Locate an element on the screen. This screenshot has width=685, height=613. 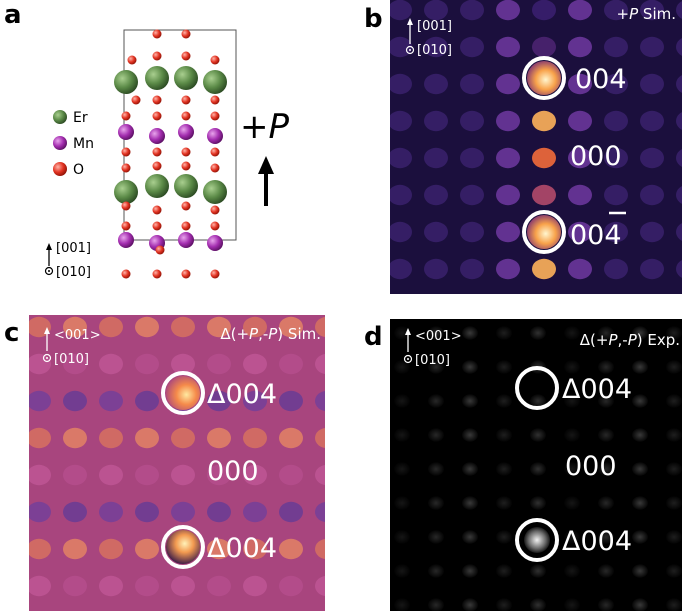
axis-indicator-d: <001> [010] is located at coordinates (432, 348).